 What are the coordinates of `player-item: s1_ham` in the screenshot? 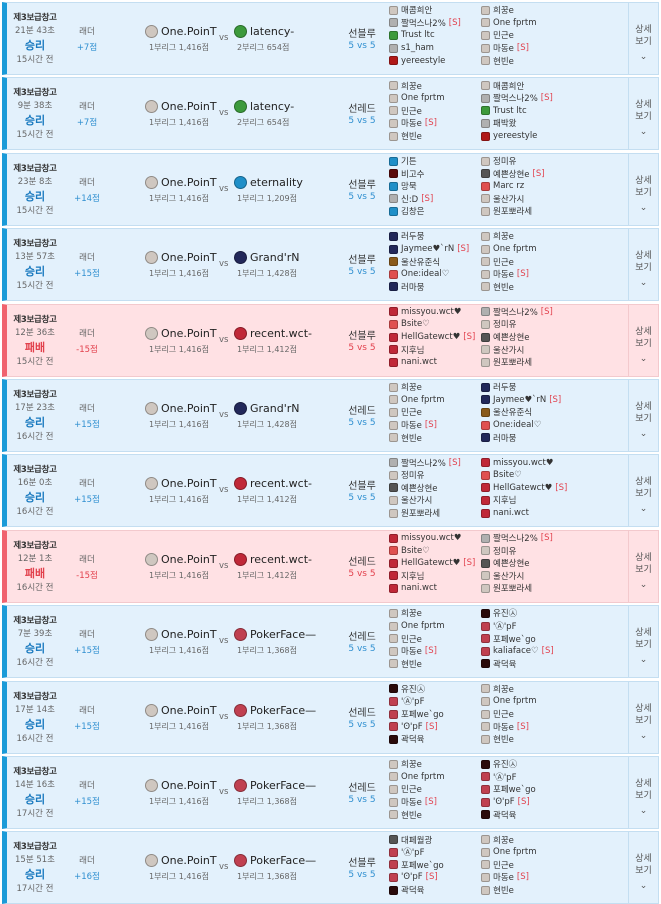 It's located at (425, 48).